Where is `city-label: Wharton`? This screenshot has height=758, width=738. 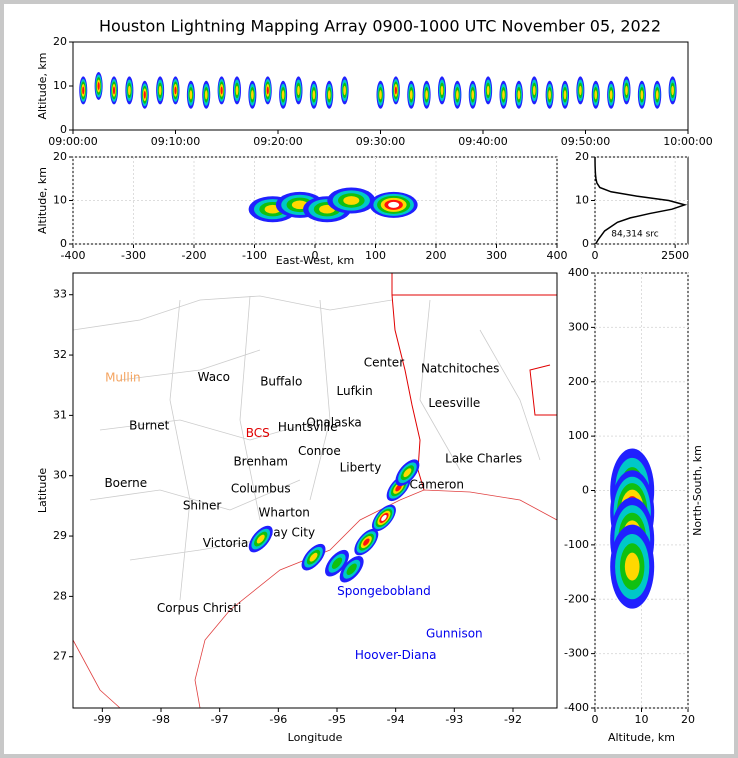 city-label: Wharton is located at coordinates (283, 513).